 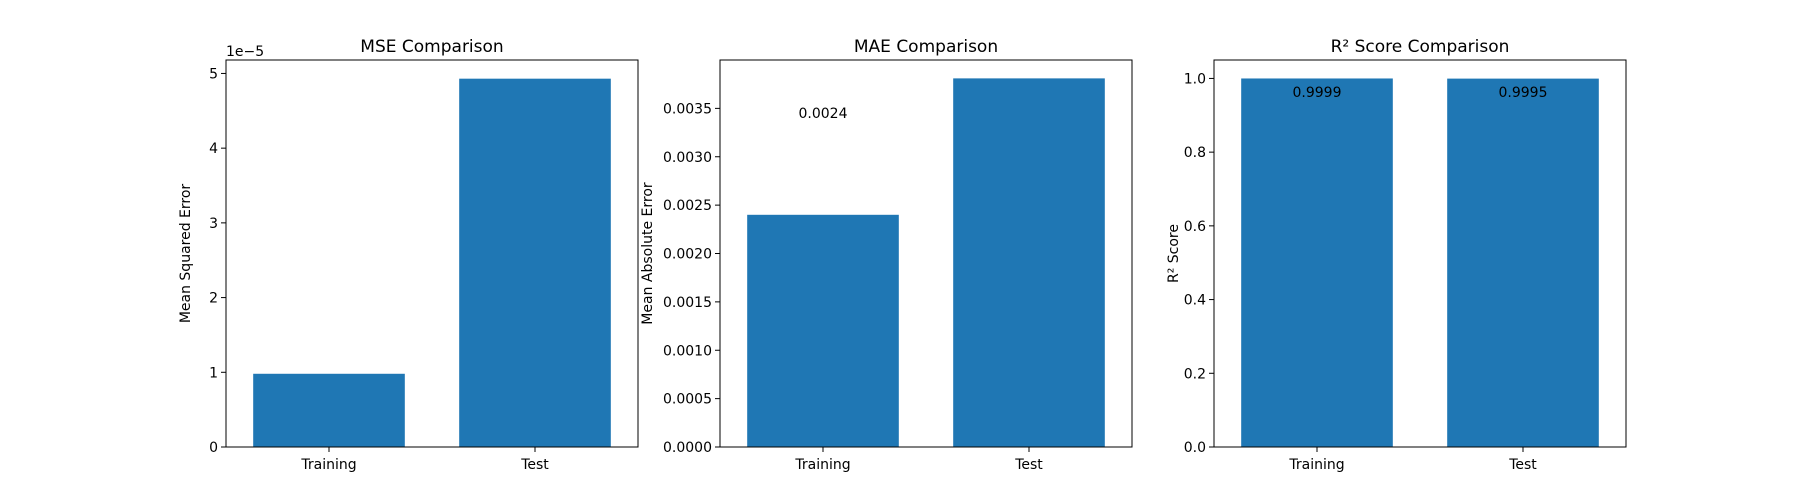 What do you see at coordinates (1195, 79) in the screenshot?
I see `y-tick-label: 1.0` at bounding box center [1195, 79].